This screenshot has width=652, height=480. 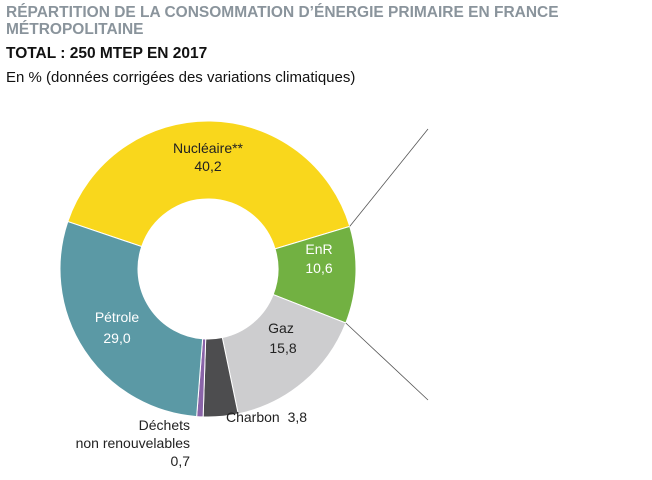 I want to click on donut-slice-p-trole, so click(x=131, y=319).